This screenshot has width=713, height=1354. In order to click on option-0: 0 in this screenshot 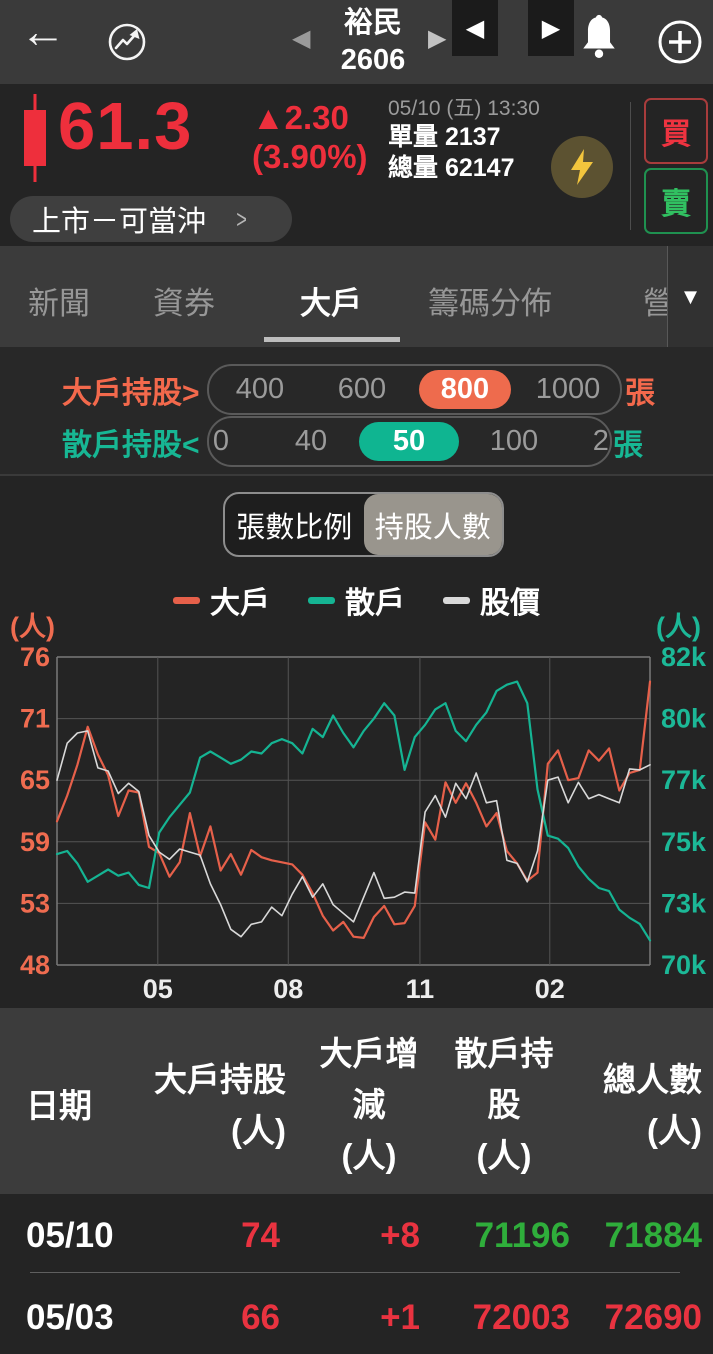, I will do `click(221, 441)`.